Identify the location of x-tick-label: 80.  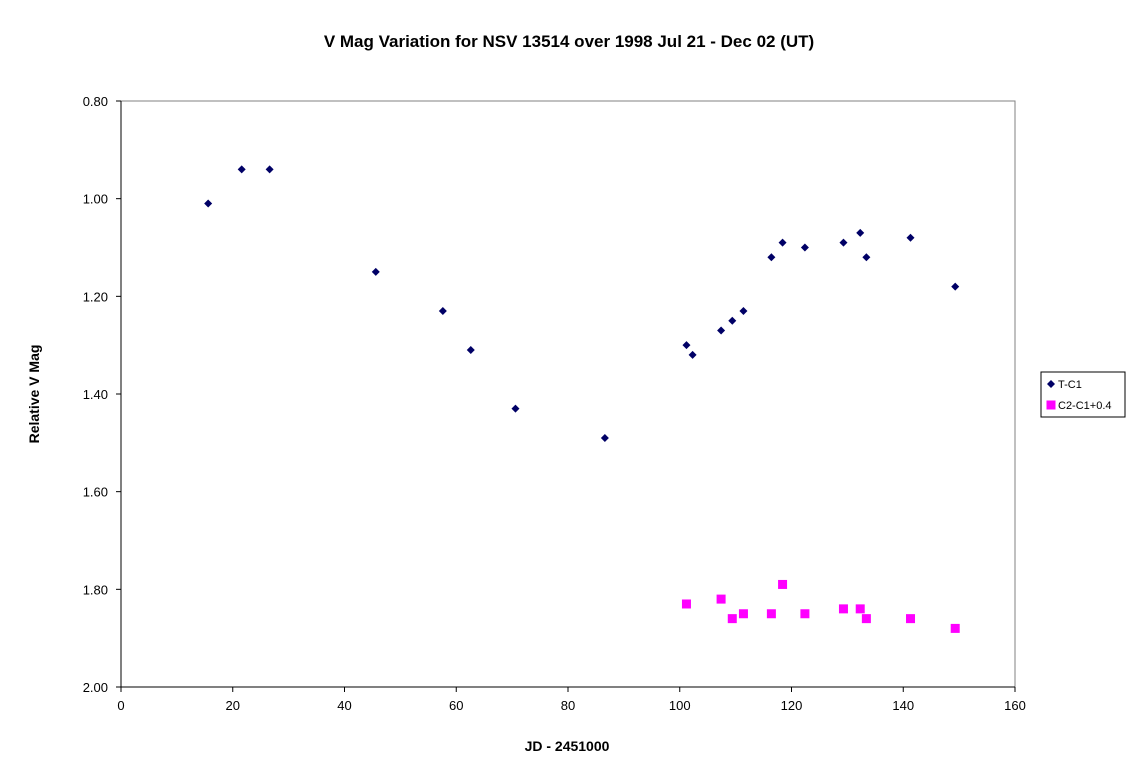
(568, 705).